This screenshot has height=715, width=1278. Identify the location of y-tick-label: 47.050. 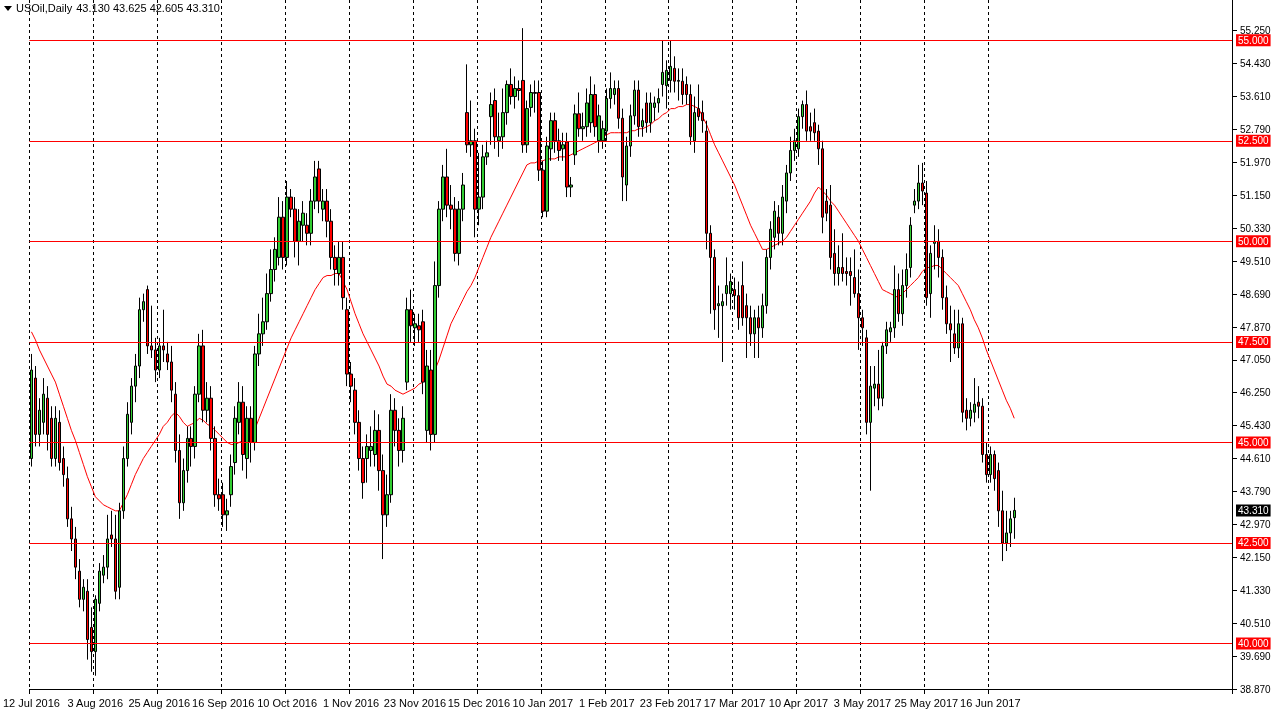
(1256, 360).